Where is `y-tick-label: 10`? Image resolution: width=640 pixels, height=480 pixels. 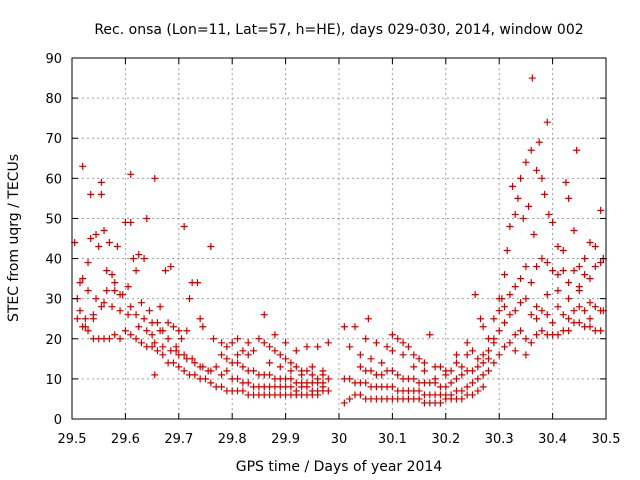
y-tick-label: 10 is located at coordinates (53, 380).